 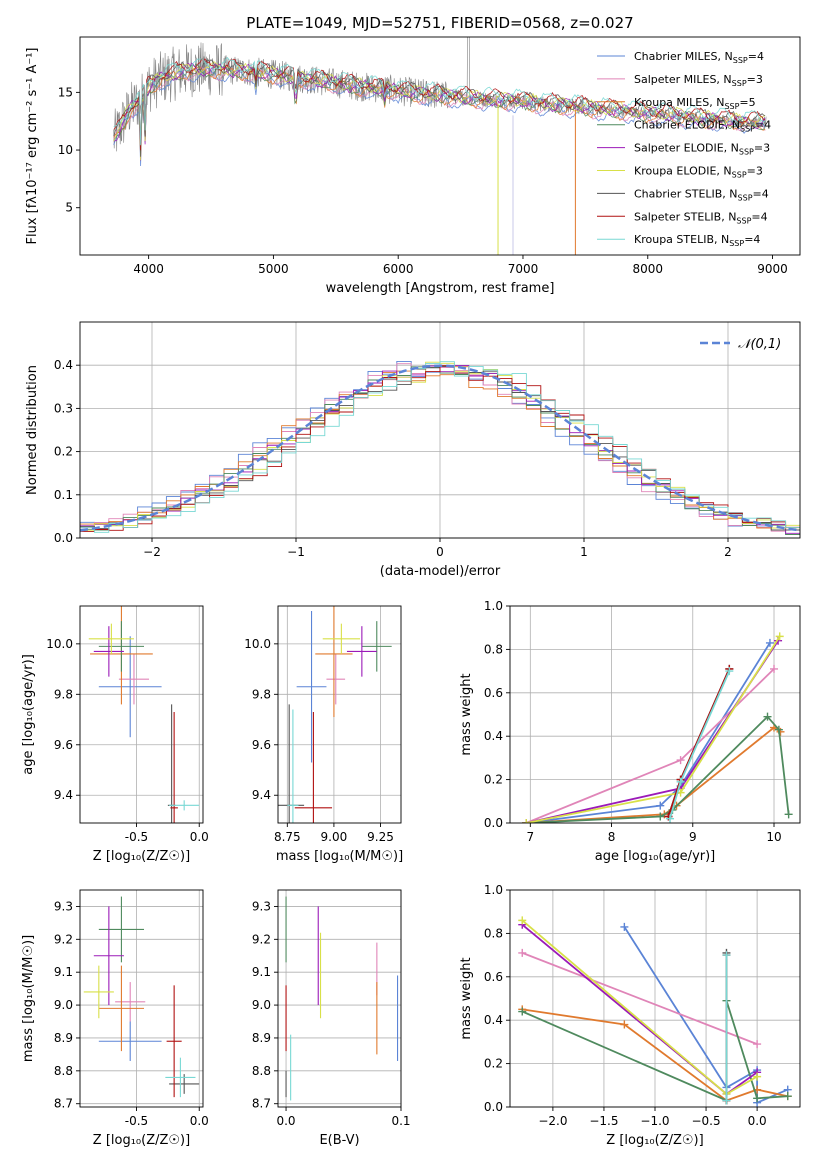 I want to click on y-tick-label: 0.1, so click(x=63, y=495).